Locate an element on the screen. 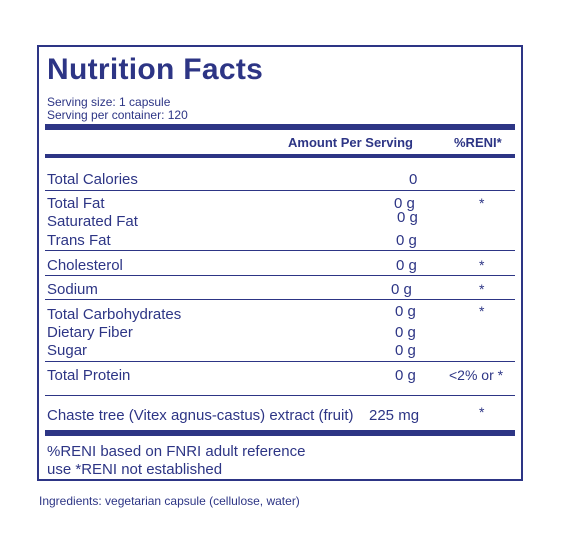 The width and height of the screenshot is (565, 552). row-label-sodium: Sodium is located at coordinates (72, 289).